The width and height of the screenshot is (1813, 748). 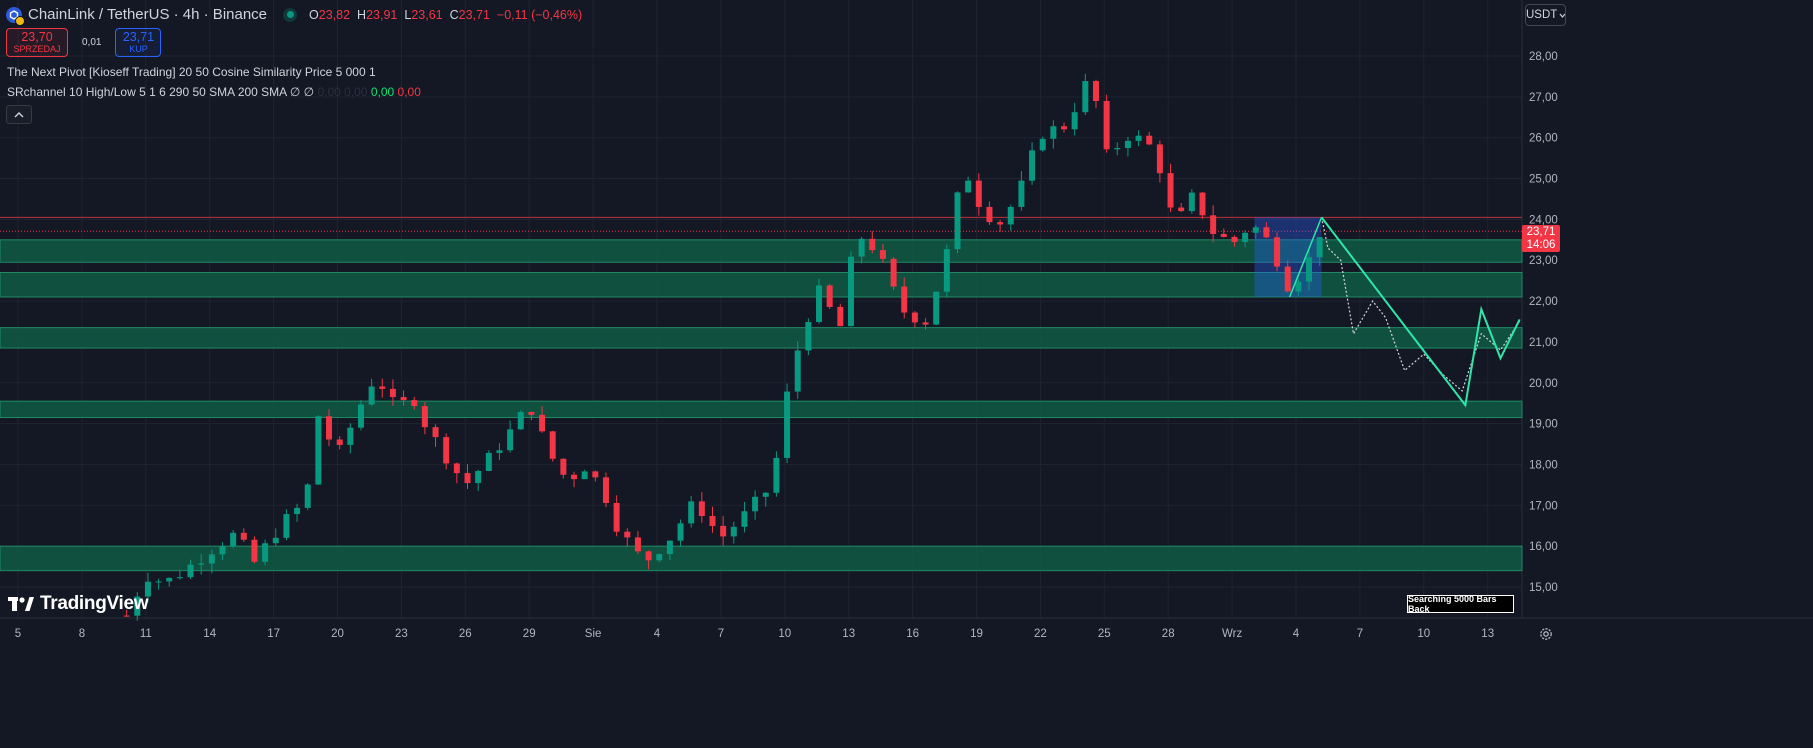 I want to click on price-axis-label: 21,00, so click(x=1543, y=343).